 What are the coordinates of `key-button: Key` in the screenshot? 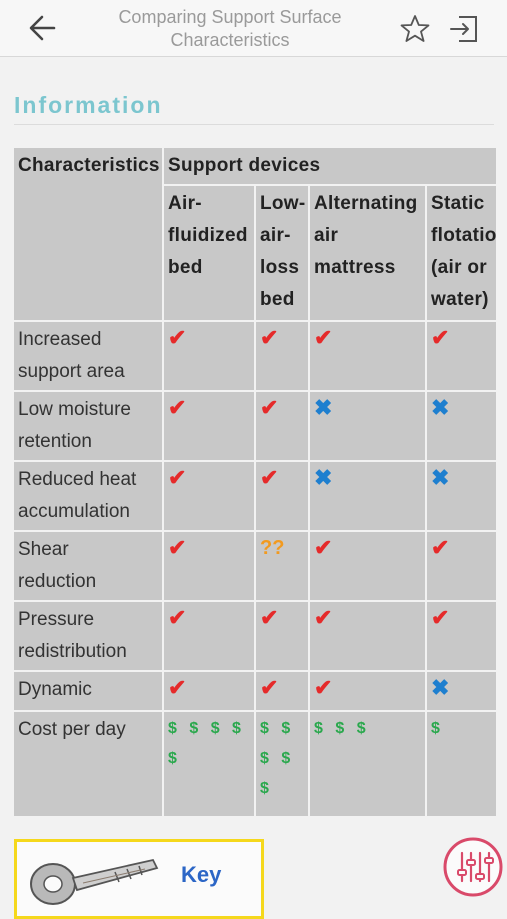 It's located at (139, 879).